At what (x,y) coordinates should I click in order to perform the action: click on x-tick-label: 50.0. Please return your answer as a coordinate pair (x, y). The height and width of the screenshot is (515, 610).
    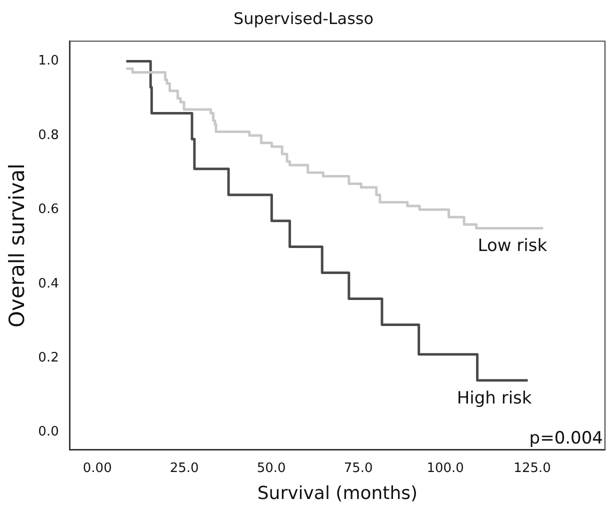
    Looking at the image, I should click on (271, 468).